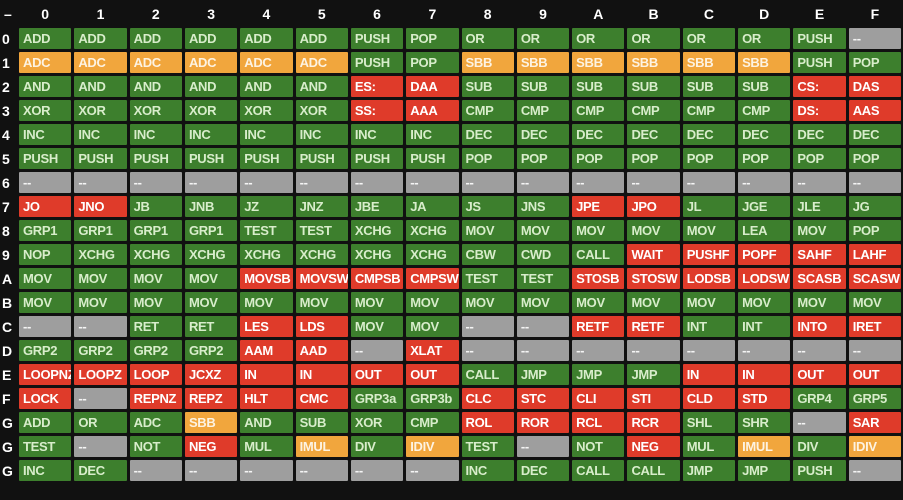  Describe the element at coordinates (708, 14) in the screenshot. I see `column-header-C: C` at that location.